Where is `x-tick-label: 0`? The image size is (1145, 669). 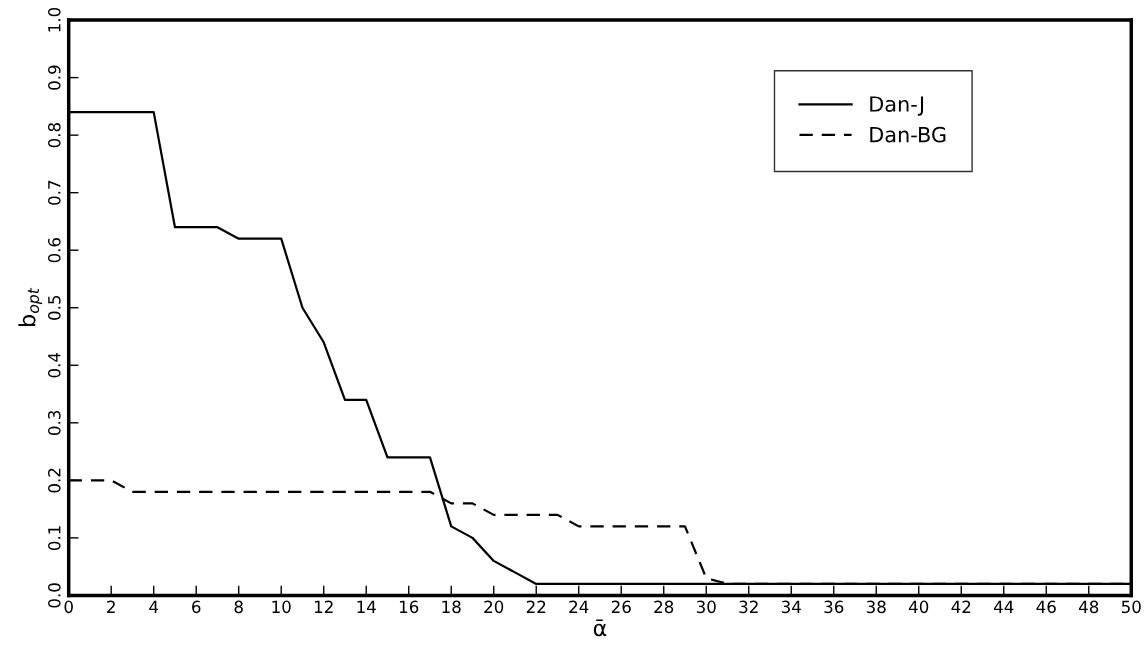 x-tick-label: 0 is located at coordinates (68, 607).